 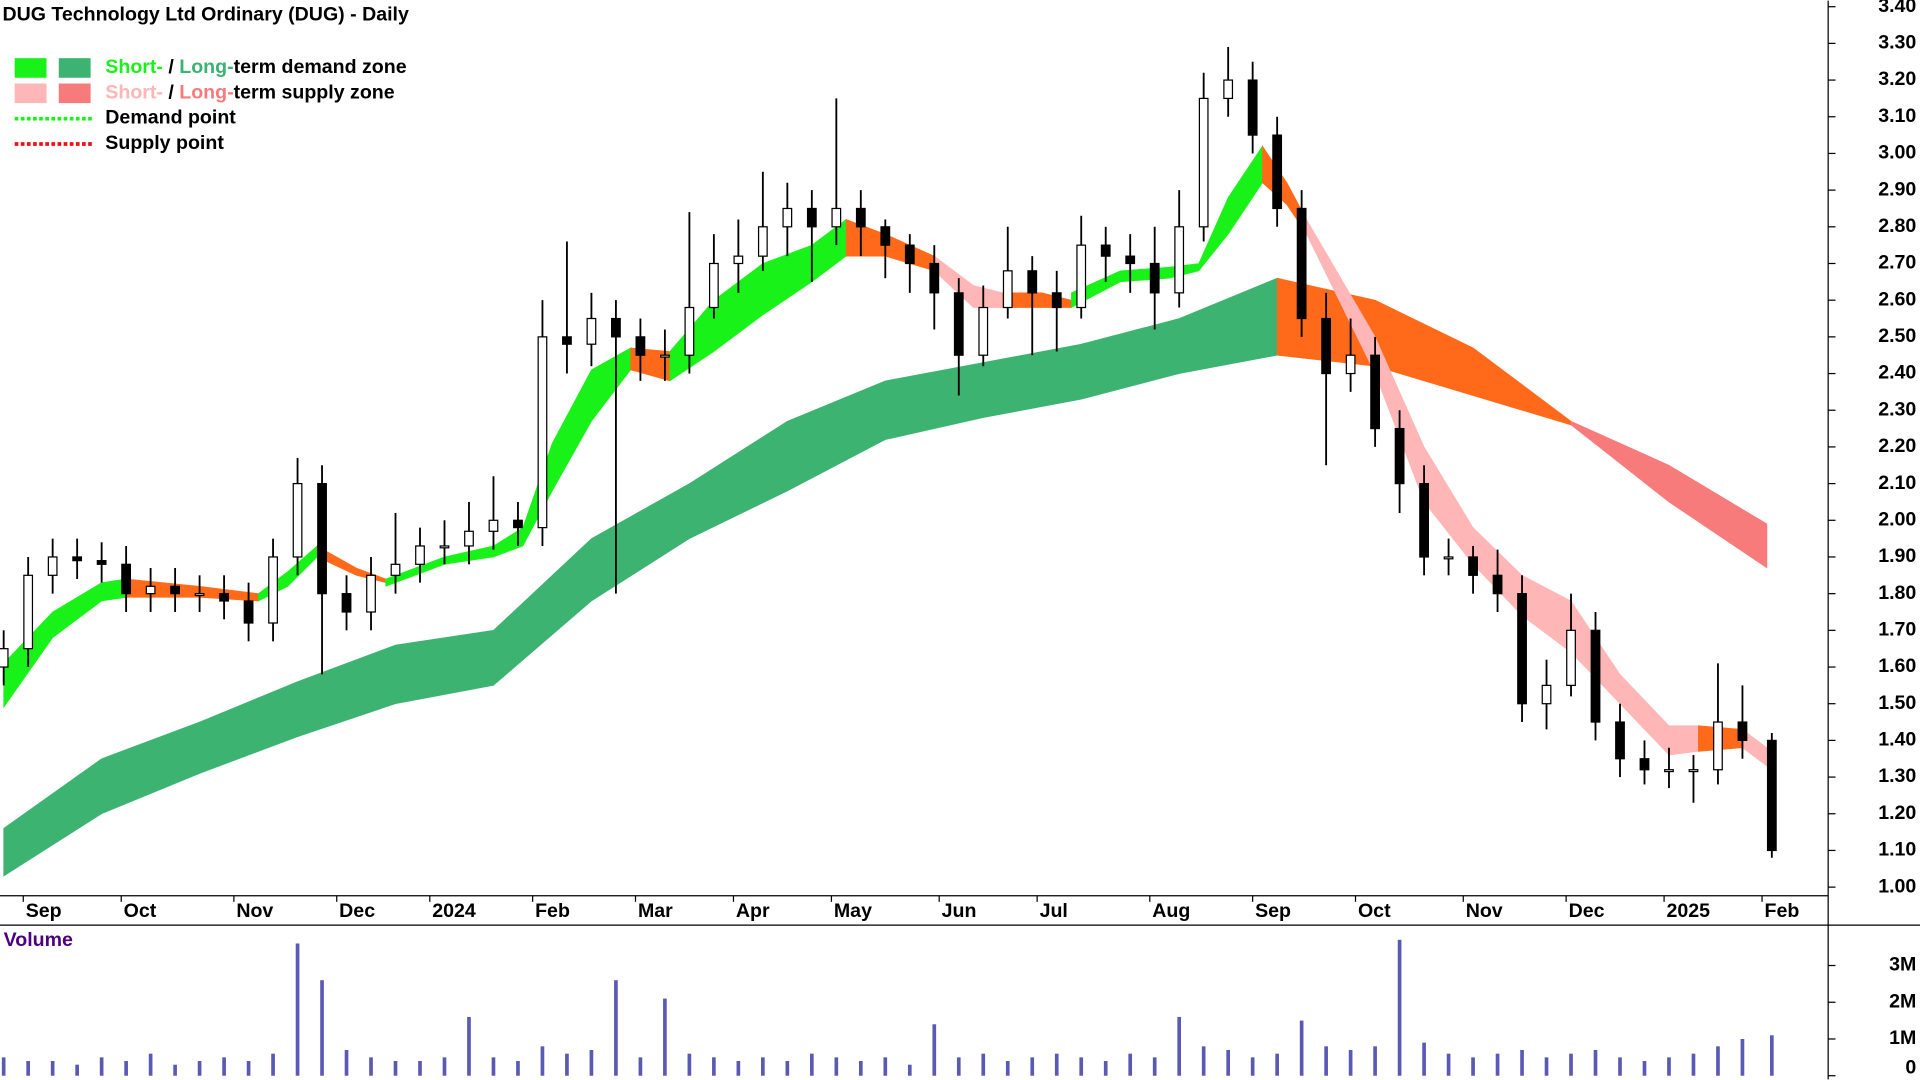 What do you see at coordinates (164, 143) in the screenshot?
I see `legend-label: Supply point` at bounding box center [164, 143].